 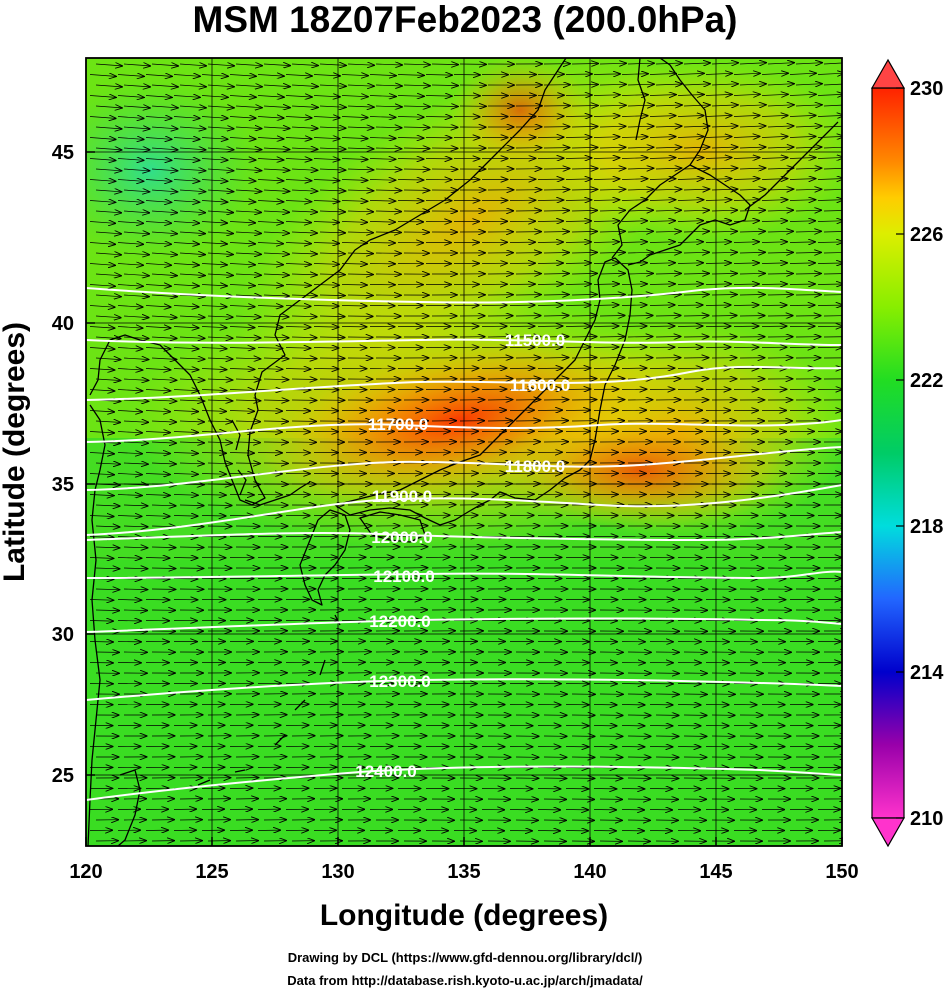 What do you see at coordinates (463, 872) in the screenshot?
I see `x-tick-labels: 120 125 130 135 140 145 150` at bounding box center [463, 872].